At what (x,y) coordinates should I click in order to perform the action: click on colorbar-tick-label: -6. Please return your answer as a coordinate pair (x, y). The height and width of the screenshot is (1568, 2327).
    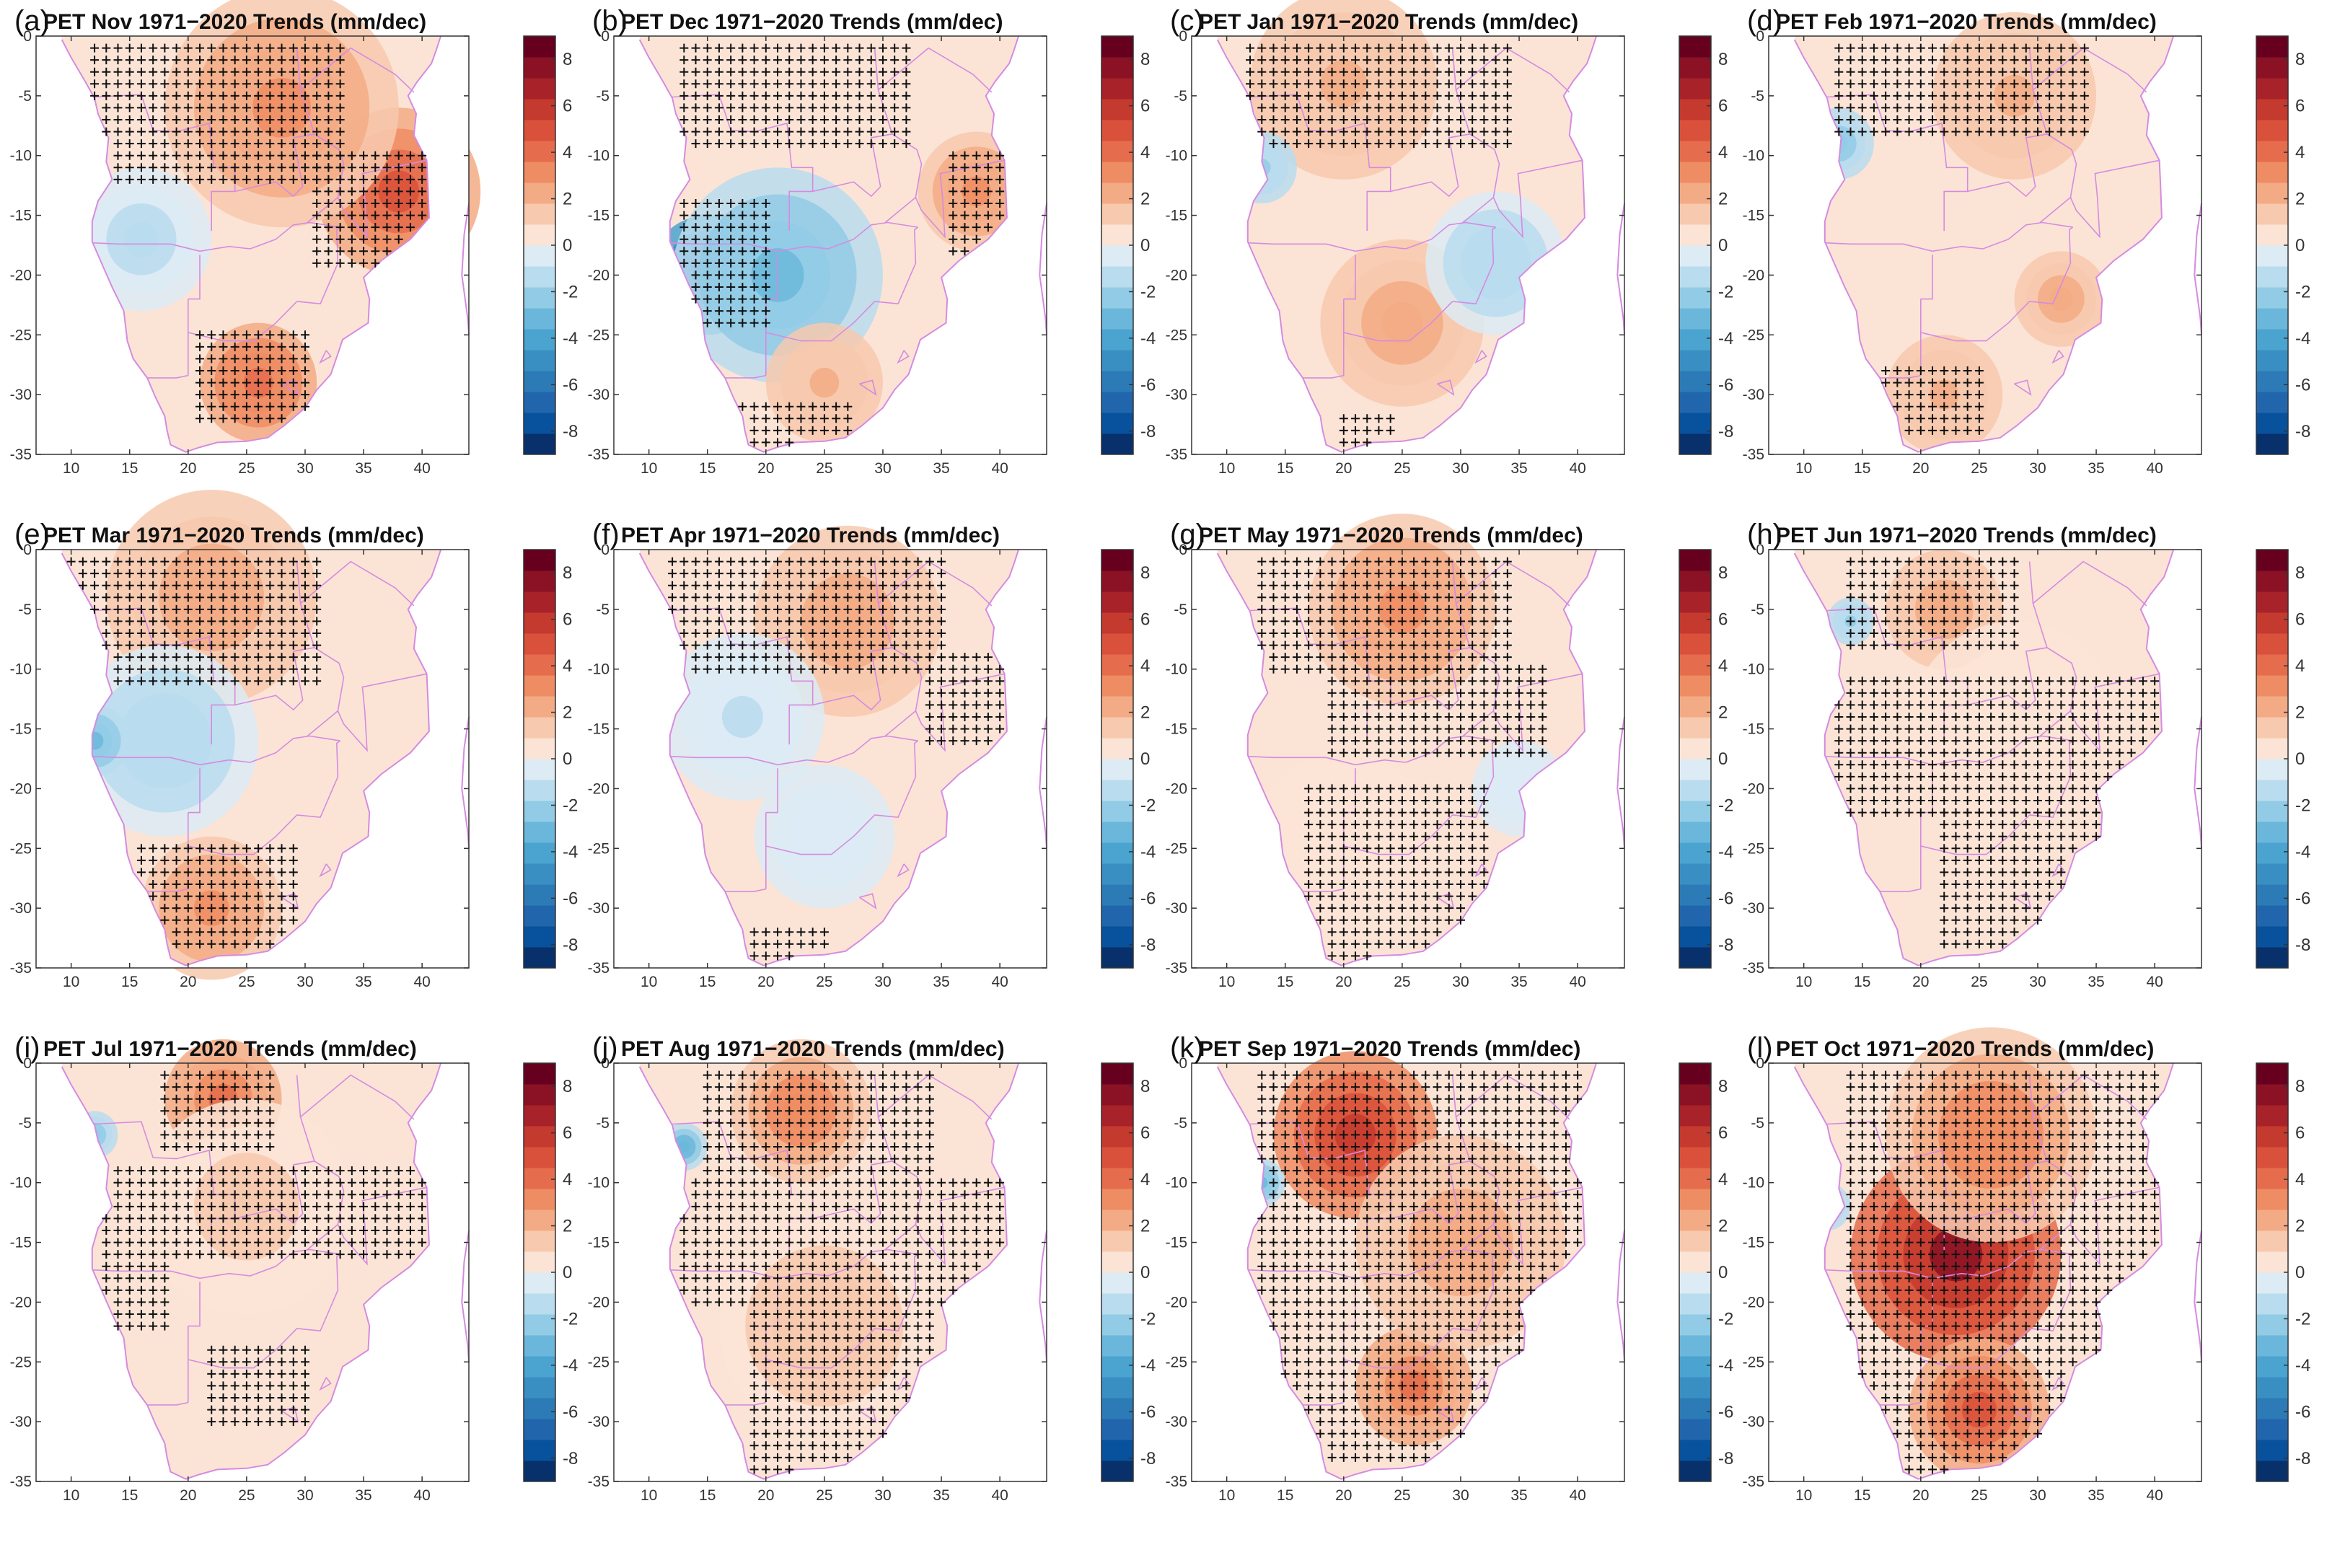
    Looking at the image, I should click on (1148, 385).